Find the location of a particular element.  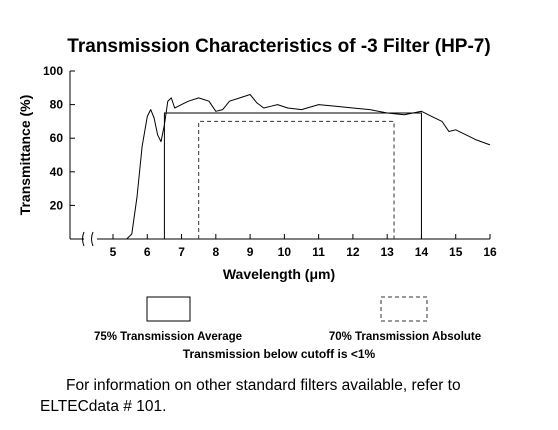

x-tick-label: 9 is located at coordinates (250, 252).